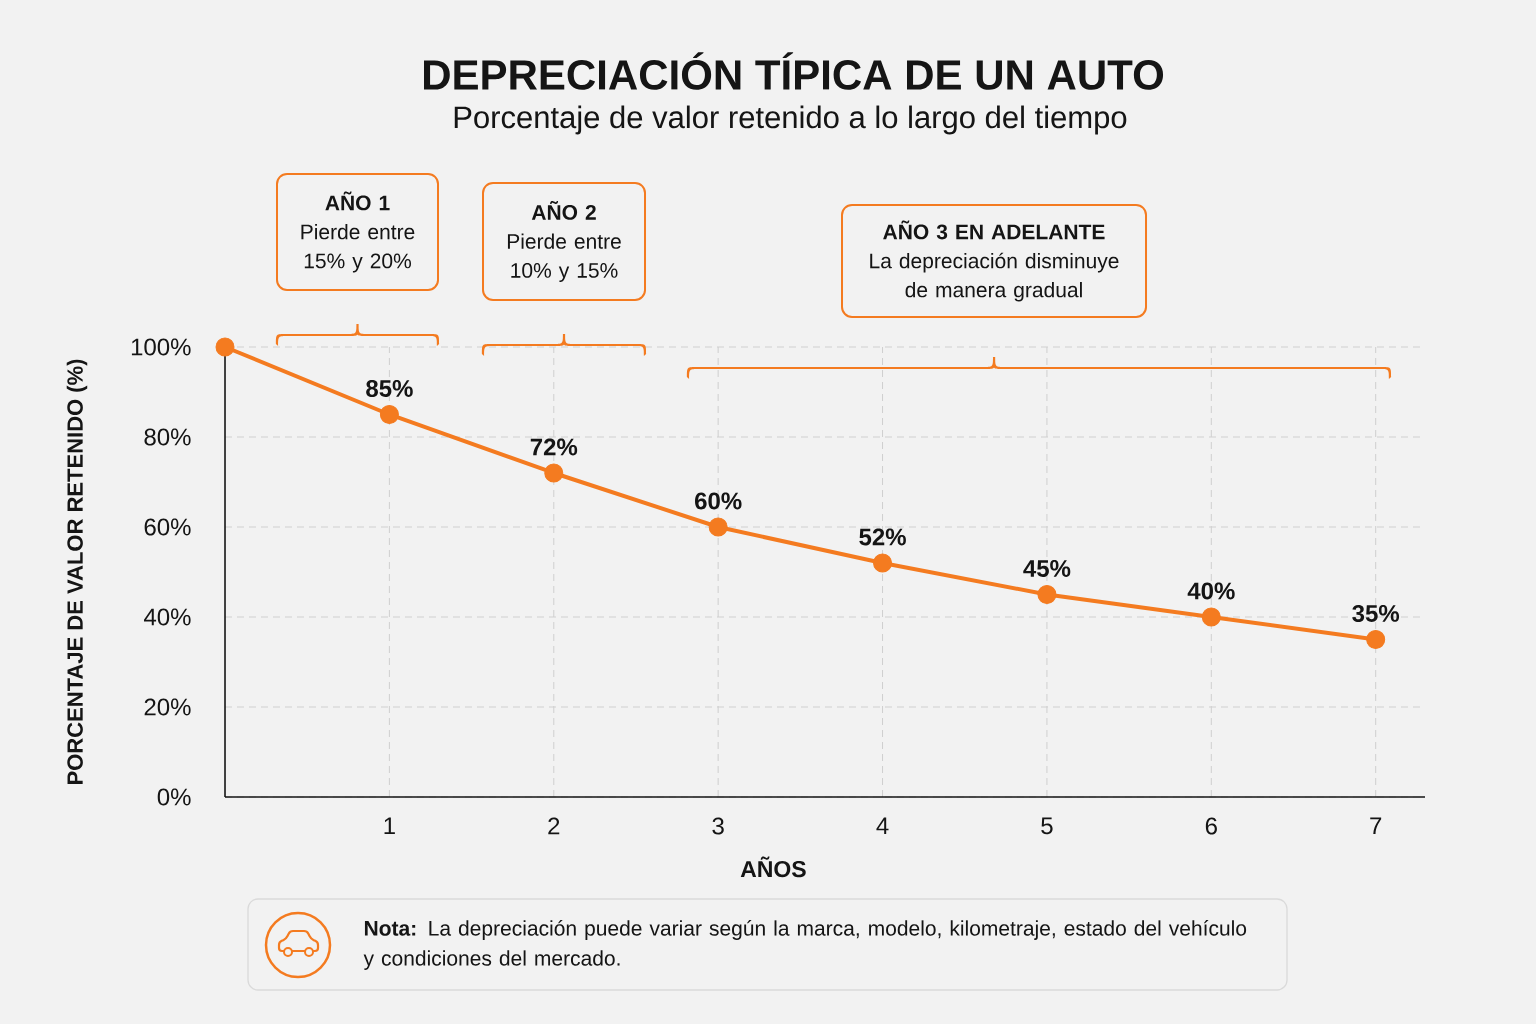 This screenshot has width=1536, height=1024. I want to click on data-label: 52%, so click(882, 537).